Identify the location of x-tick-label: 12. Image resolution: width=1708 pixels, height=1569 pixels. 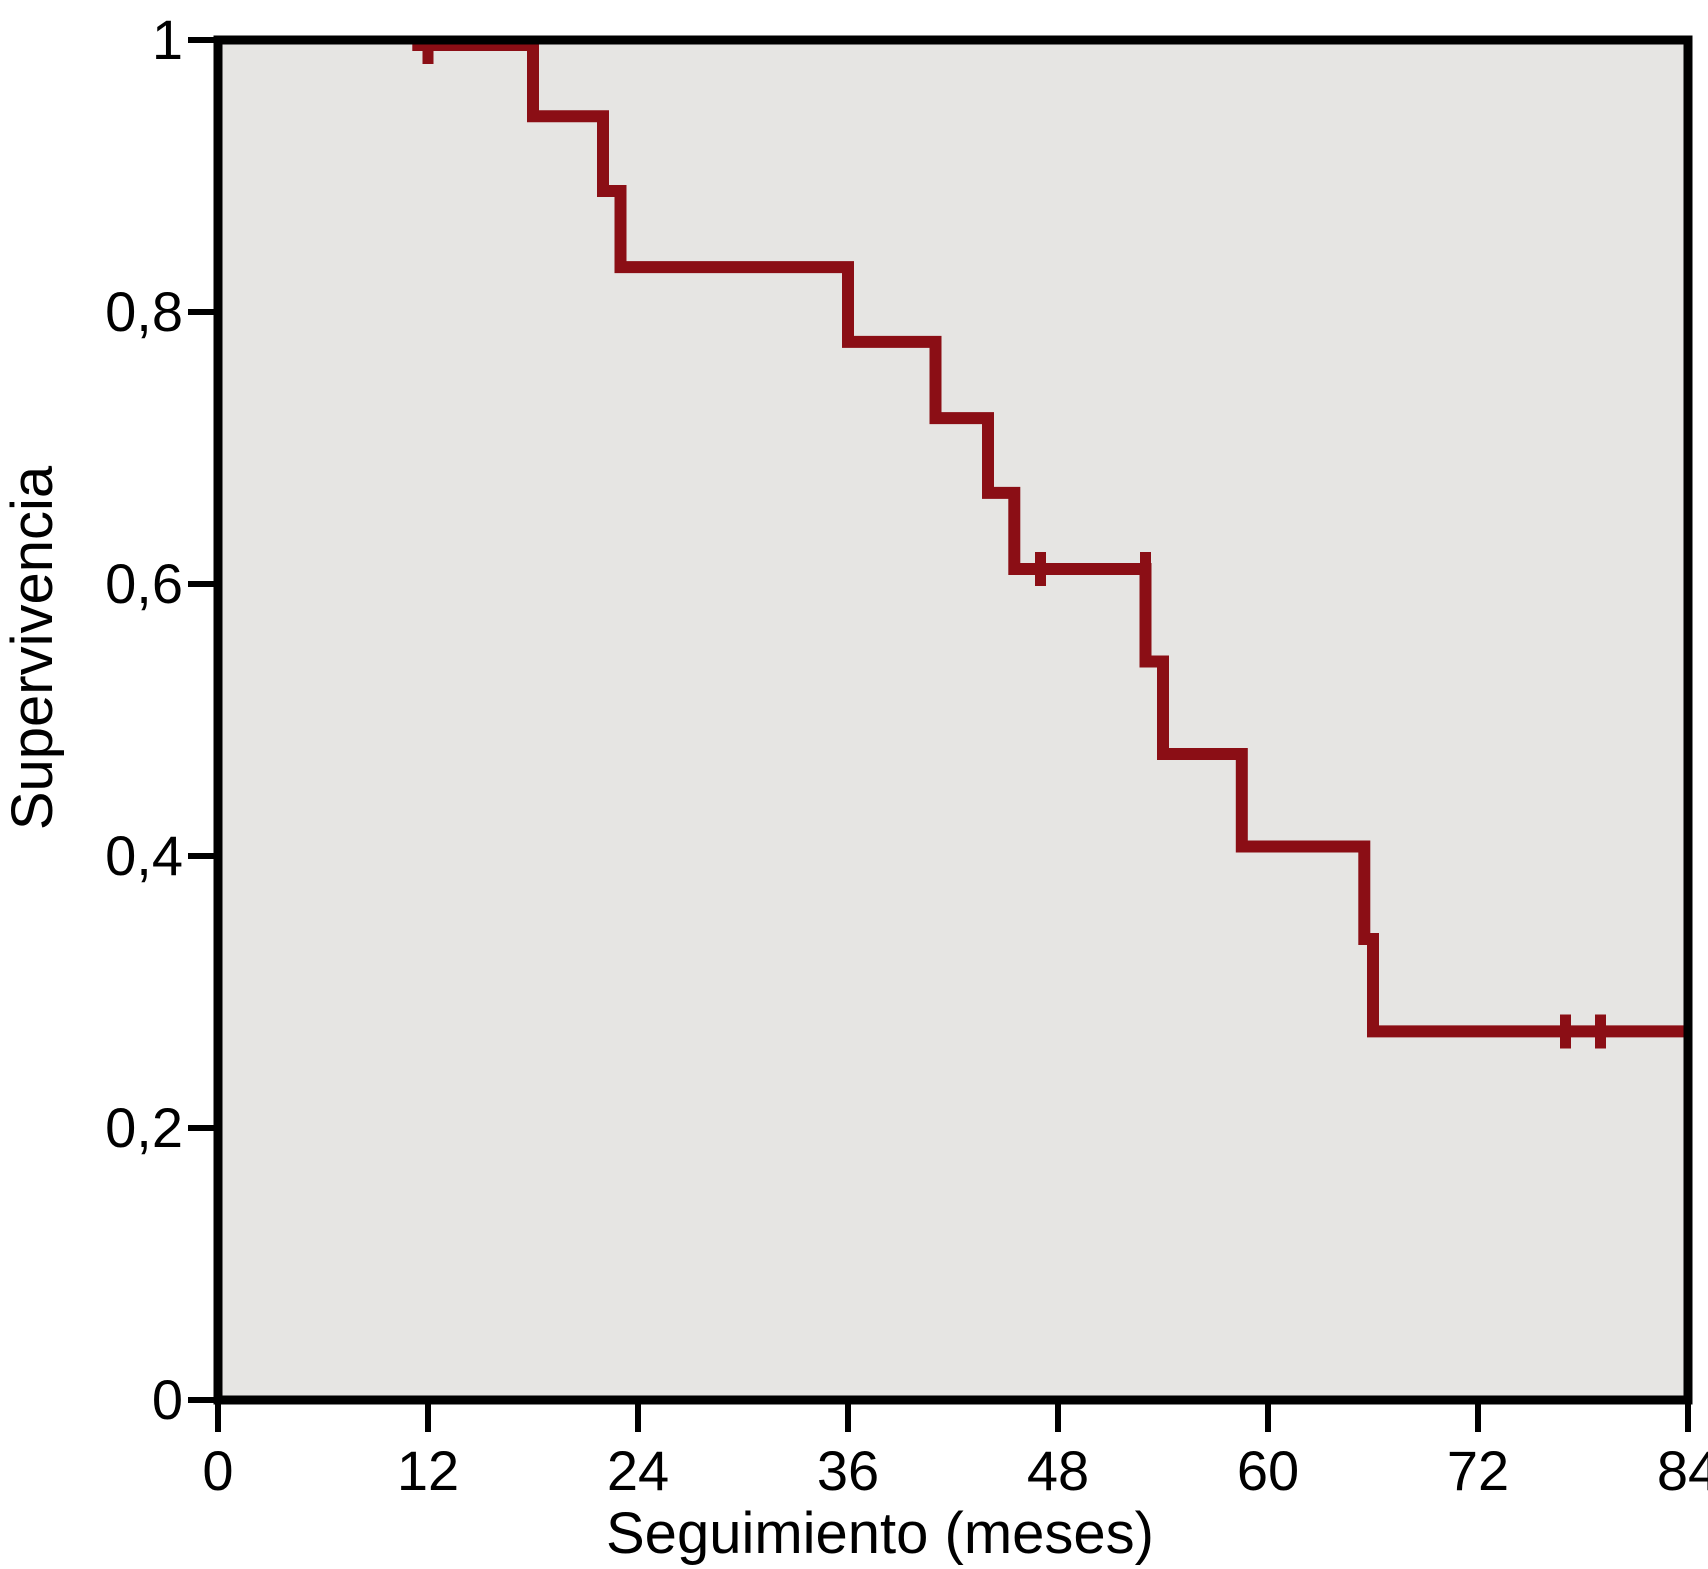
(428, 1470).